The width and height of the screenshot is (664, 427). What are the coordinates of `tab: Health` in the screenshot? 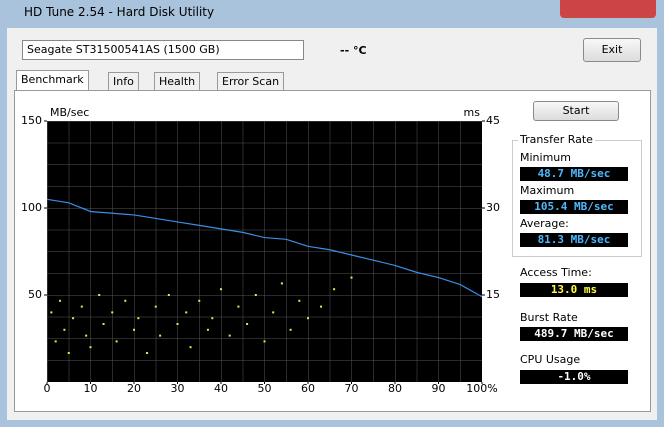 It's located at (177, 81).